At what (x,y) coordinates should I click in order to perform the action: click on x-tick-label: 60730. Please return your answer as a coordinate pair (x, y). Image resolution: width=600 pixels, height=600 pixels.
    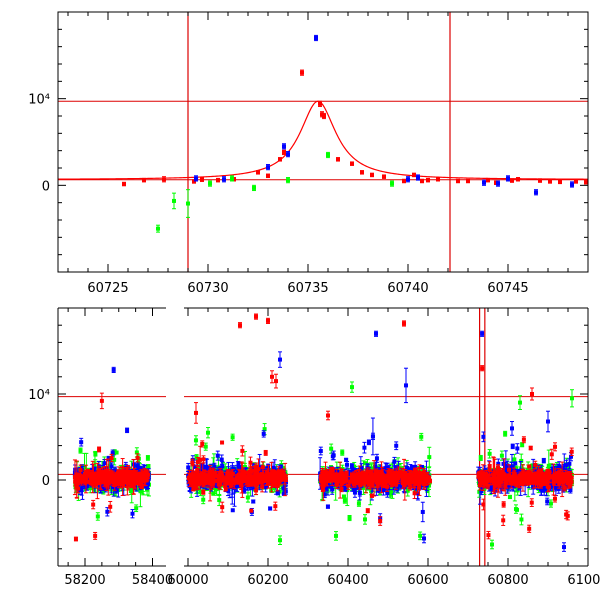
    Looking at the image, I should click on (207, 288).